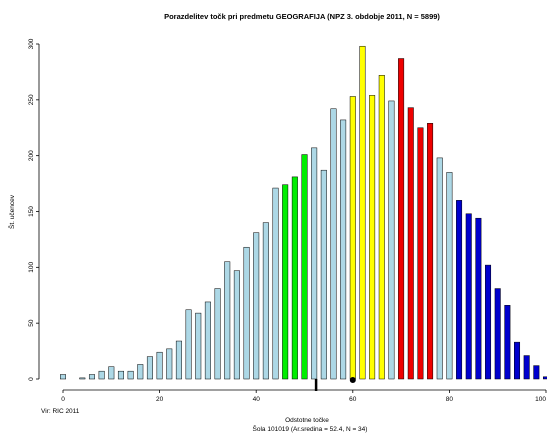 The image size is (547, 433). I want to click on source-note: Vir: RIC 2011, so click(60, 411).